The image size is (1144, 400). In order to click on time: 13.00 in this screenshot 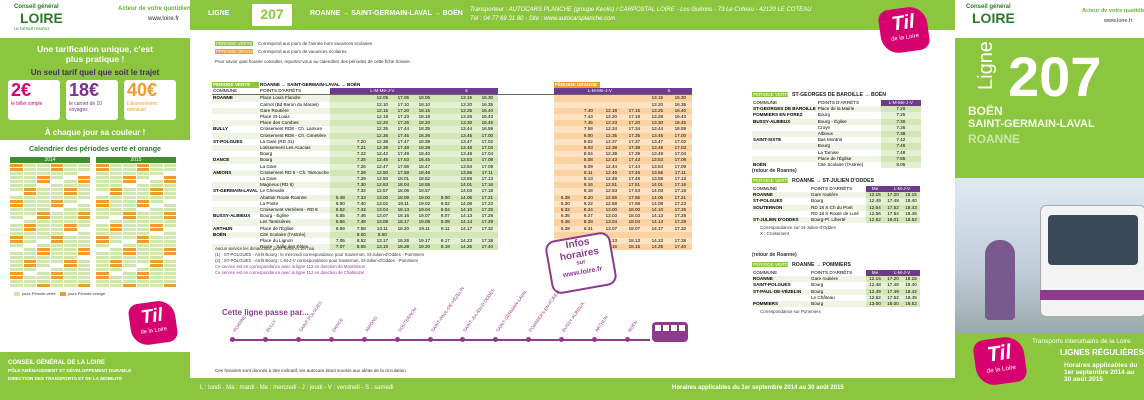, I will do `click(382, 197)`.